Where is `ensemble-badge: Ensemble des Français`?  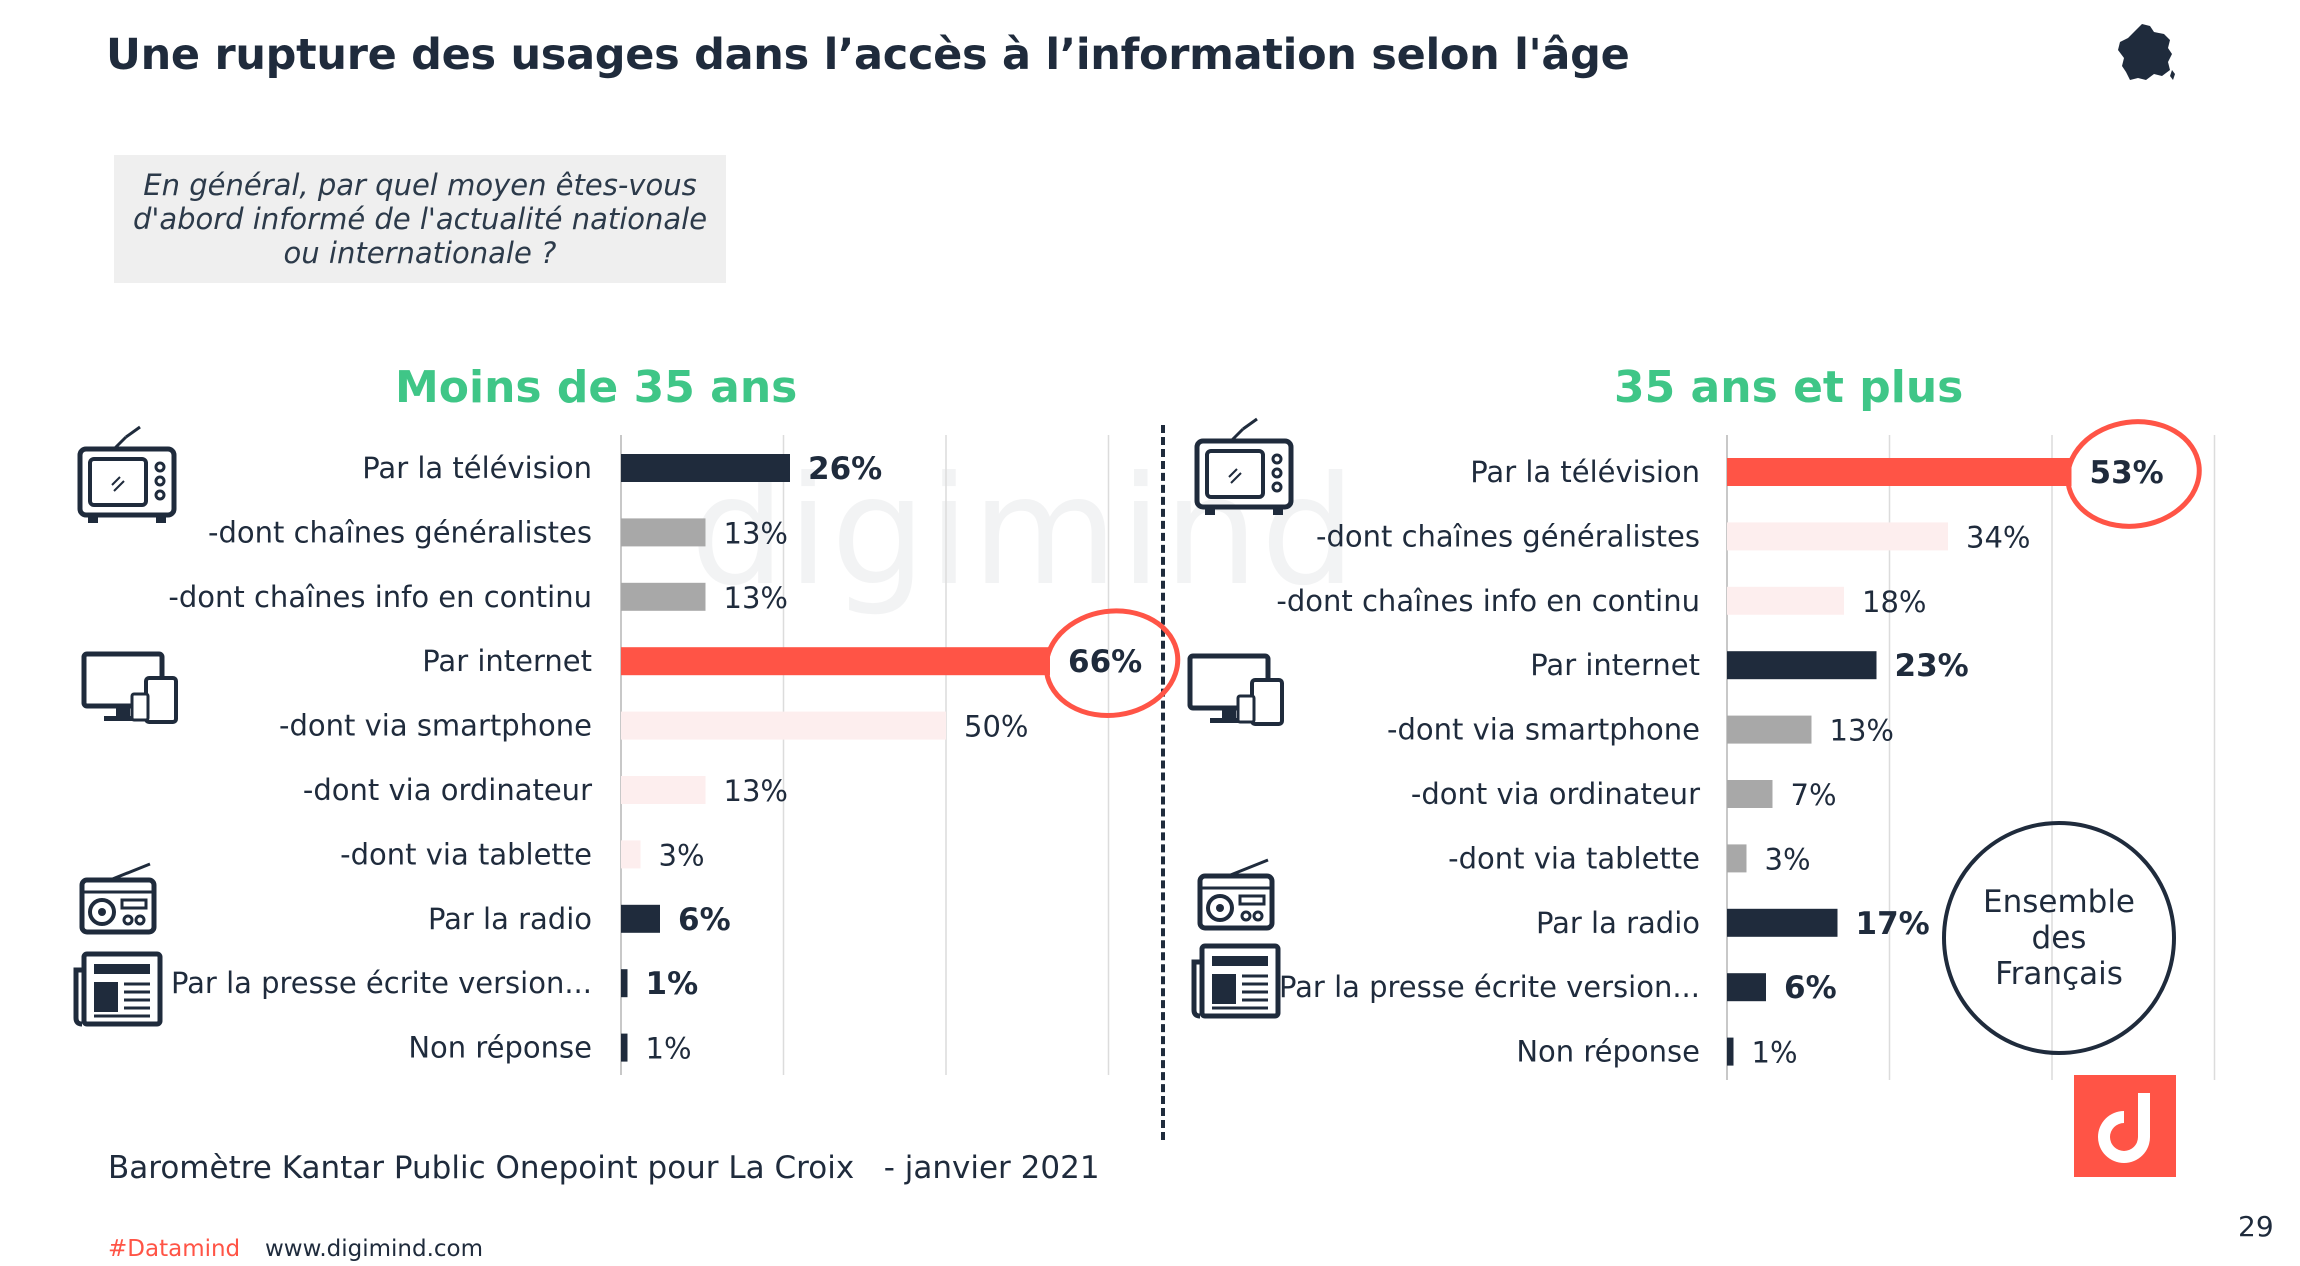
ensemble-badge: Ensemble des Français is located at coordinates (2059, 938).